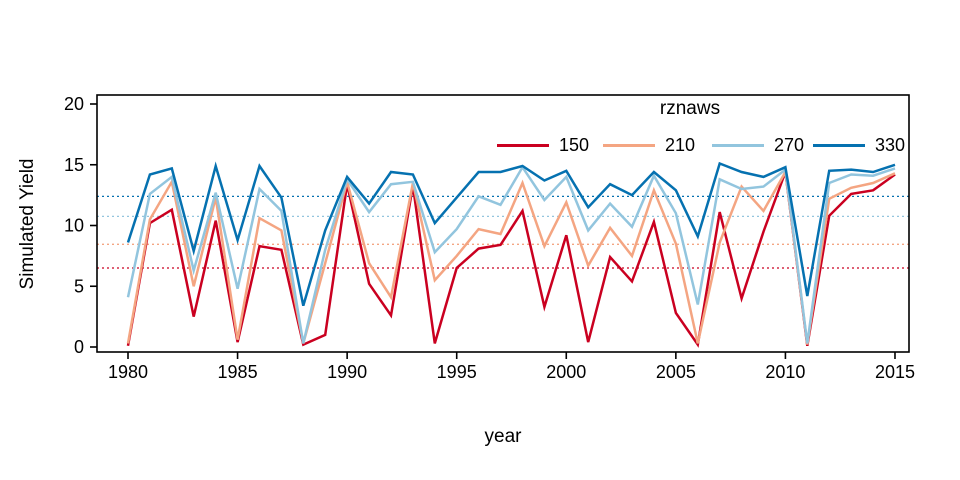 Image resolution: width=960 pixels, height=480 pixels. I want to click on legend-label: 330, so click(890, 144).